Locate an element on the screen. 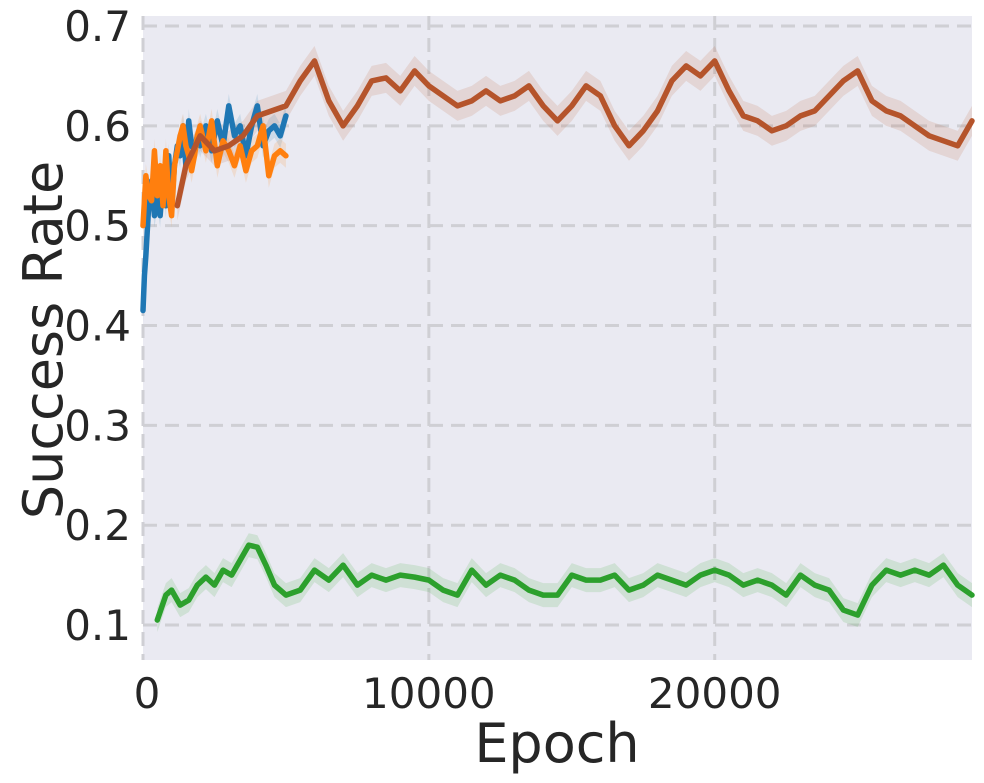  y-tick-labels: 0.1 0.2 0.3 0.4 0.5 0.6 0.7 is located at coordinates (97, 326).